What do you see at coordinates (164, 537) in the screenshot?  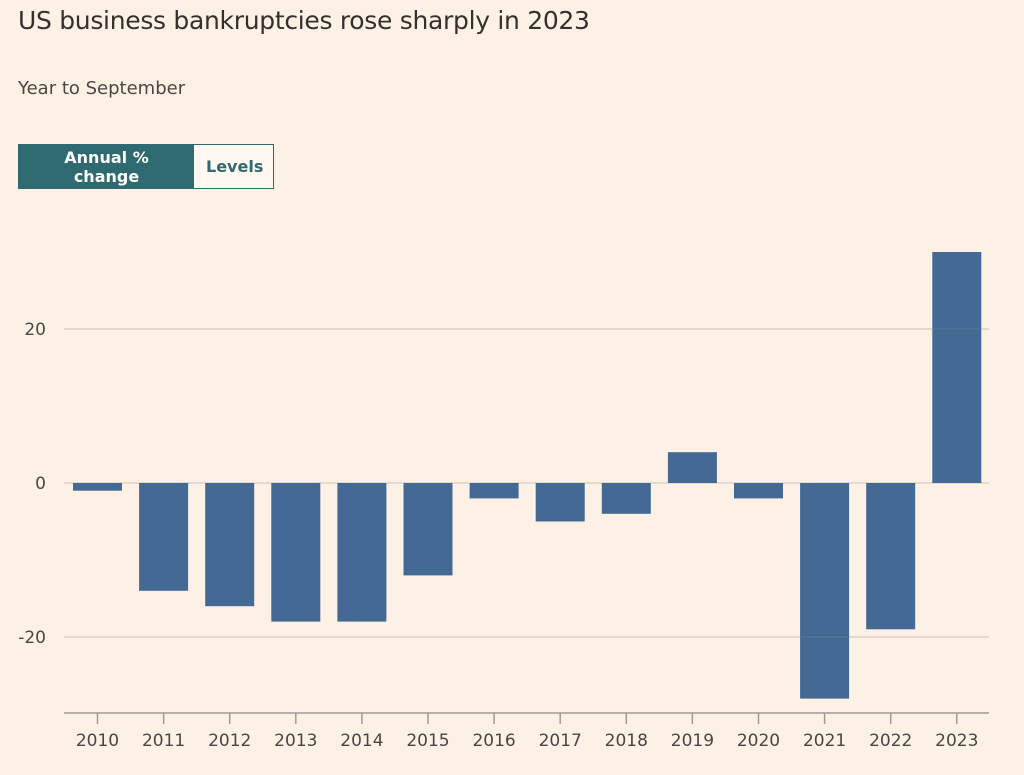 I see `bar-2011` at bounding box center [164, 537].